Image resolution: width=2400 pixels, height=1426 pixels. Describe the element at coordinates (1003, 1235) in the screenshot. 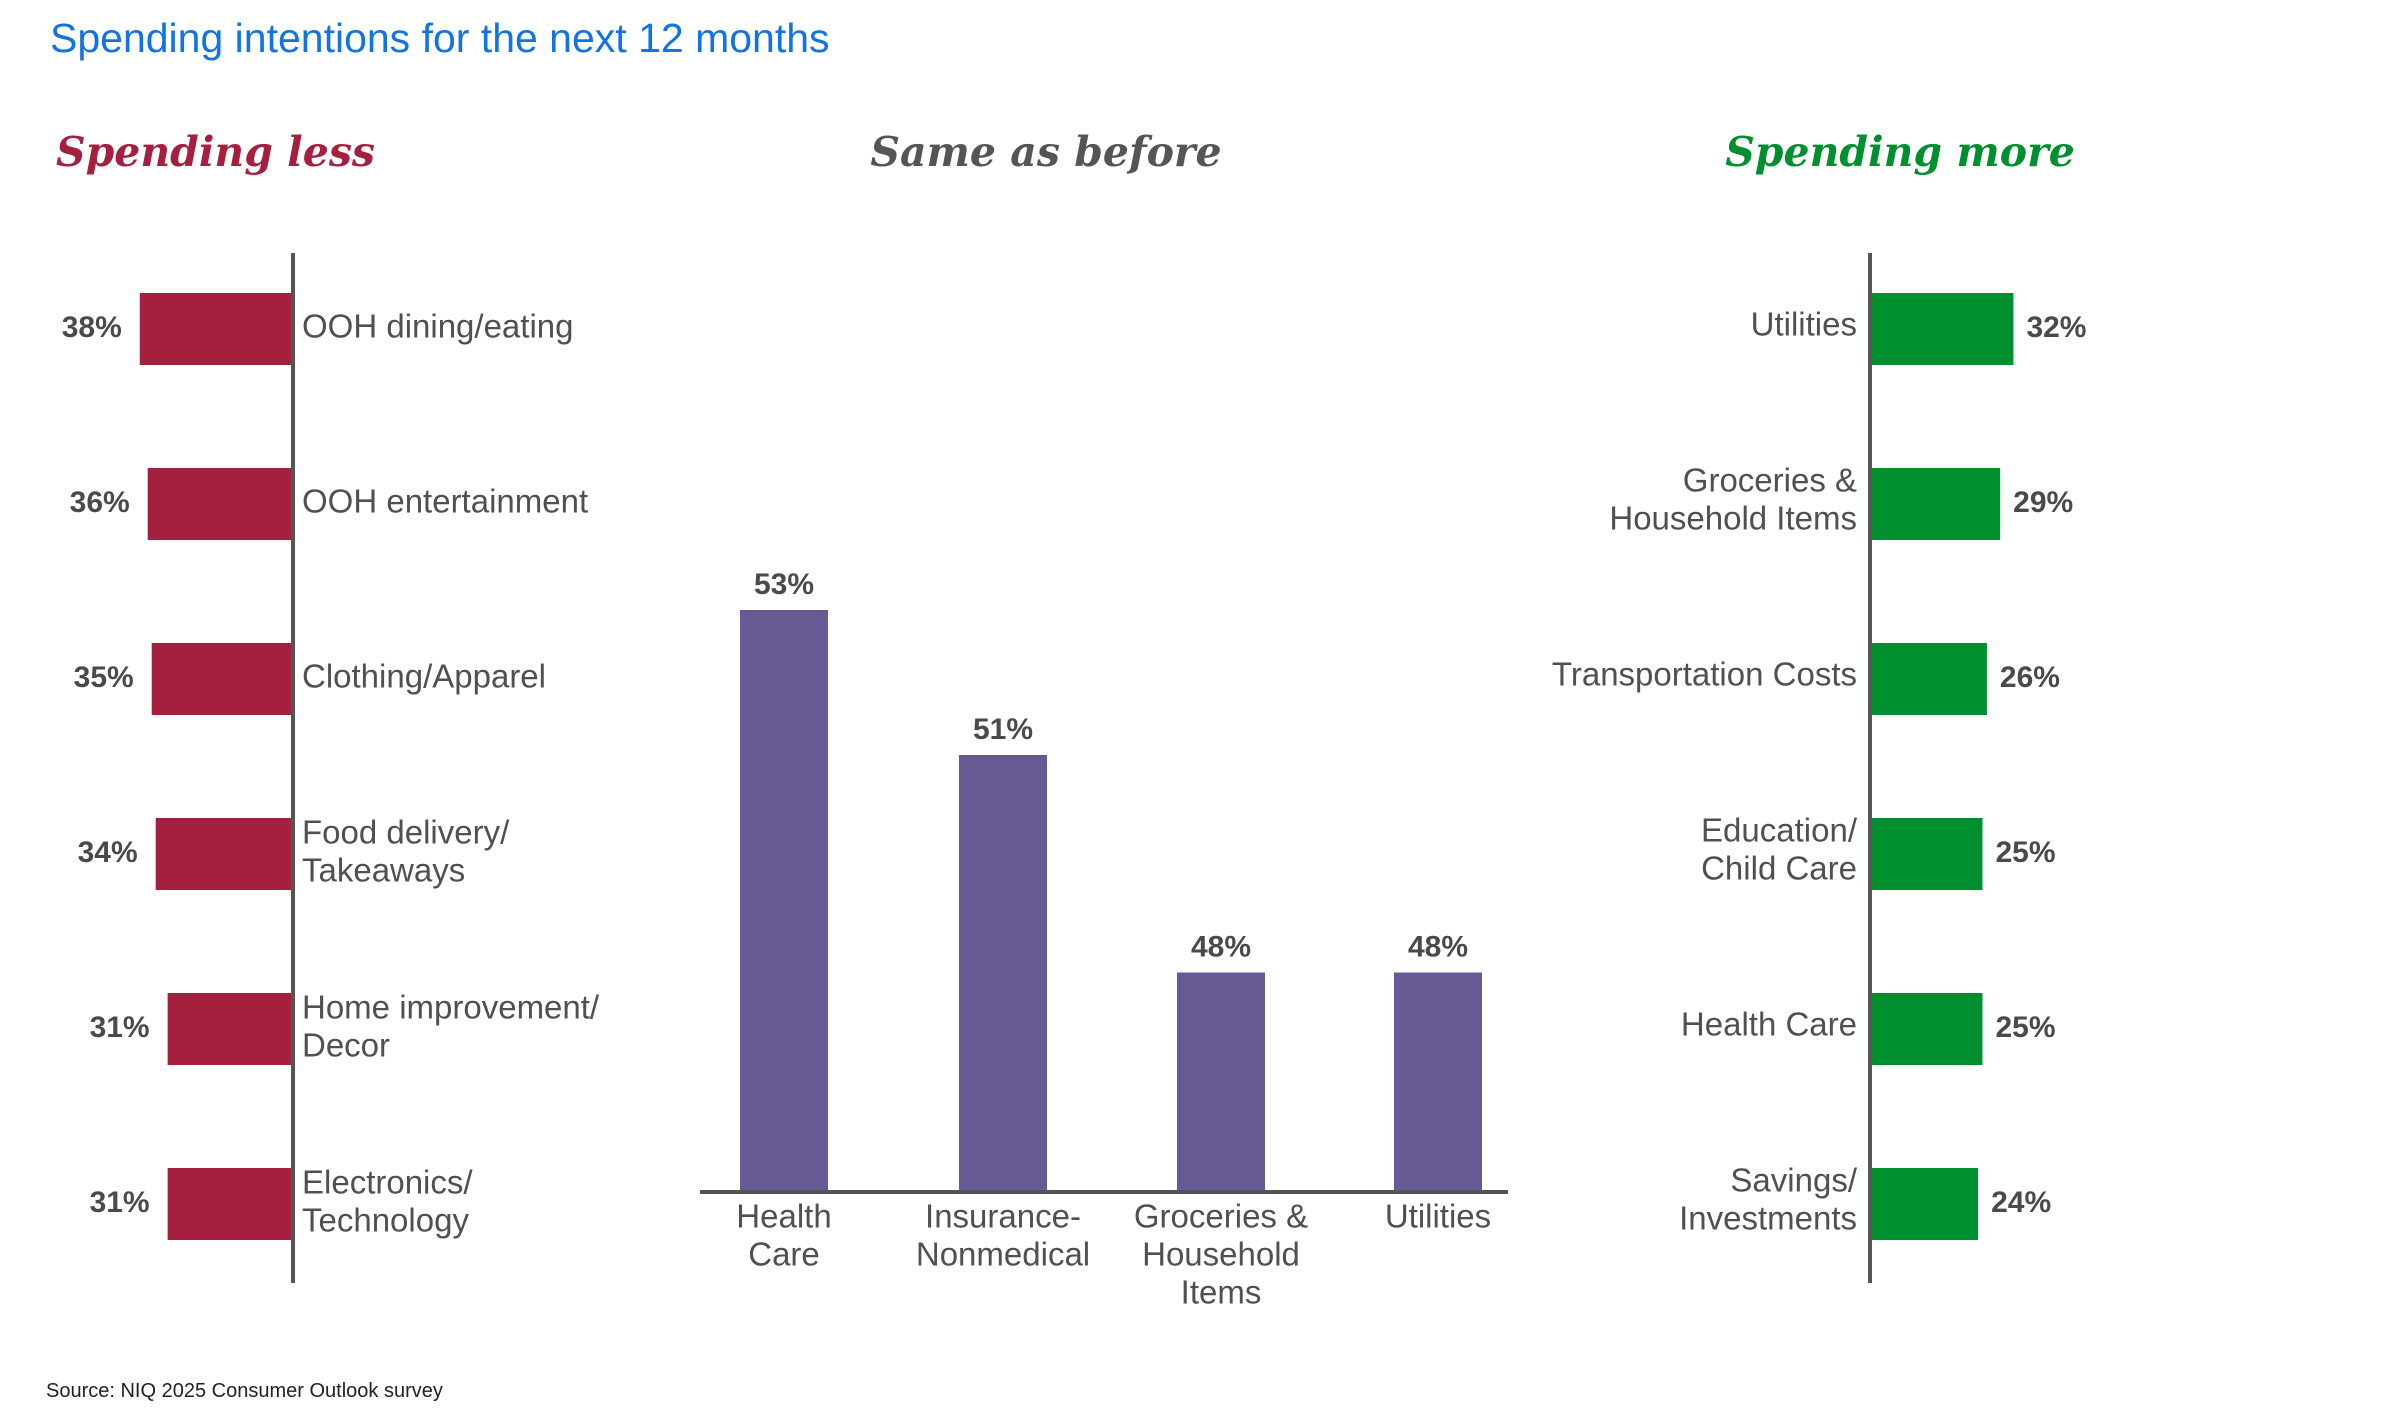

I see `same-category-label: Insurance-Nonmedical` at that location.